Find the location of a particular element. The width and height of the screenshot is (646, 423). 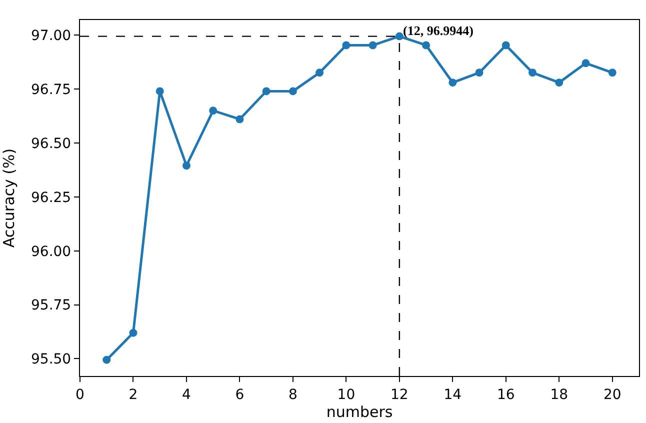

y-tick-label: 96.75 is located at coordinates (51, 90).